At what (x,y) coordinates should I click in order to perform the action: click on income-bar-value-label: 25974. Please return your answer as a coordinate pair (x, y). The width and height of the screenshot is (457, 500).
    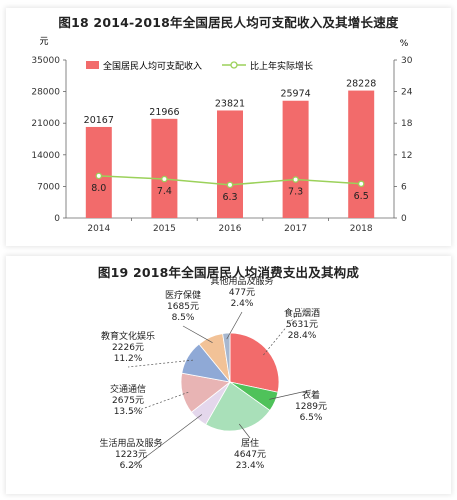
    Looking at the image, I should click on (295, 94).